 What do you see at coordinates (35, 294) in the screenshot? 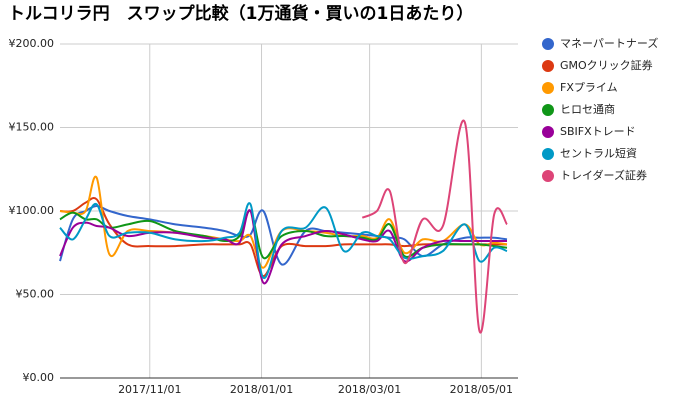
I see `y-tick-label: ¥50.00` at bounding box center [35, 294].